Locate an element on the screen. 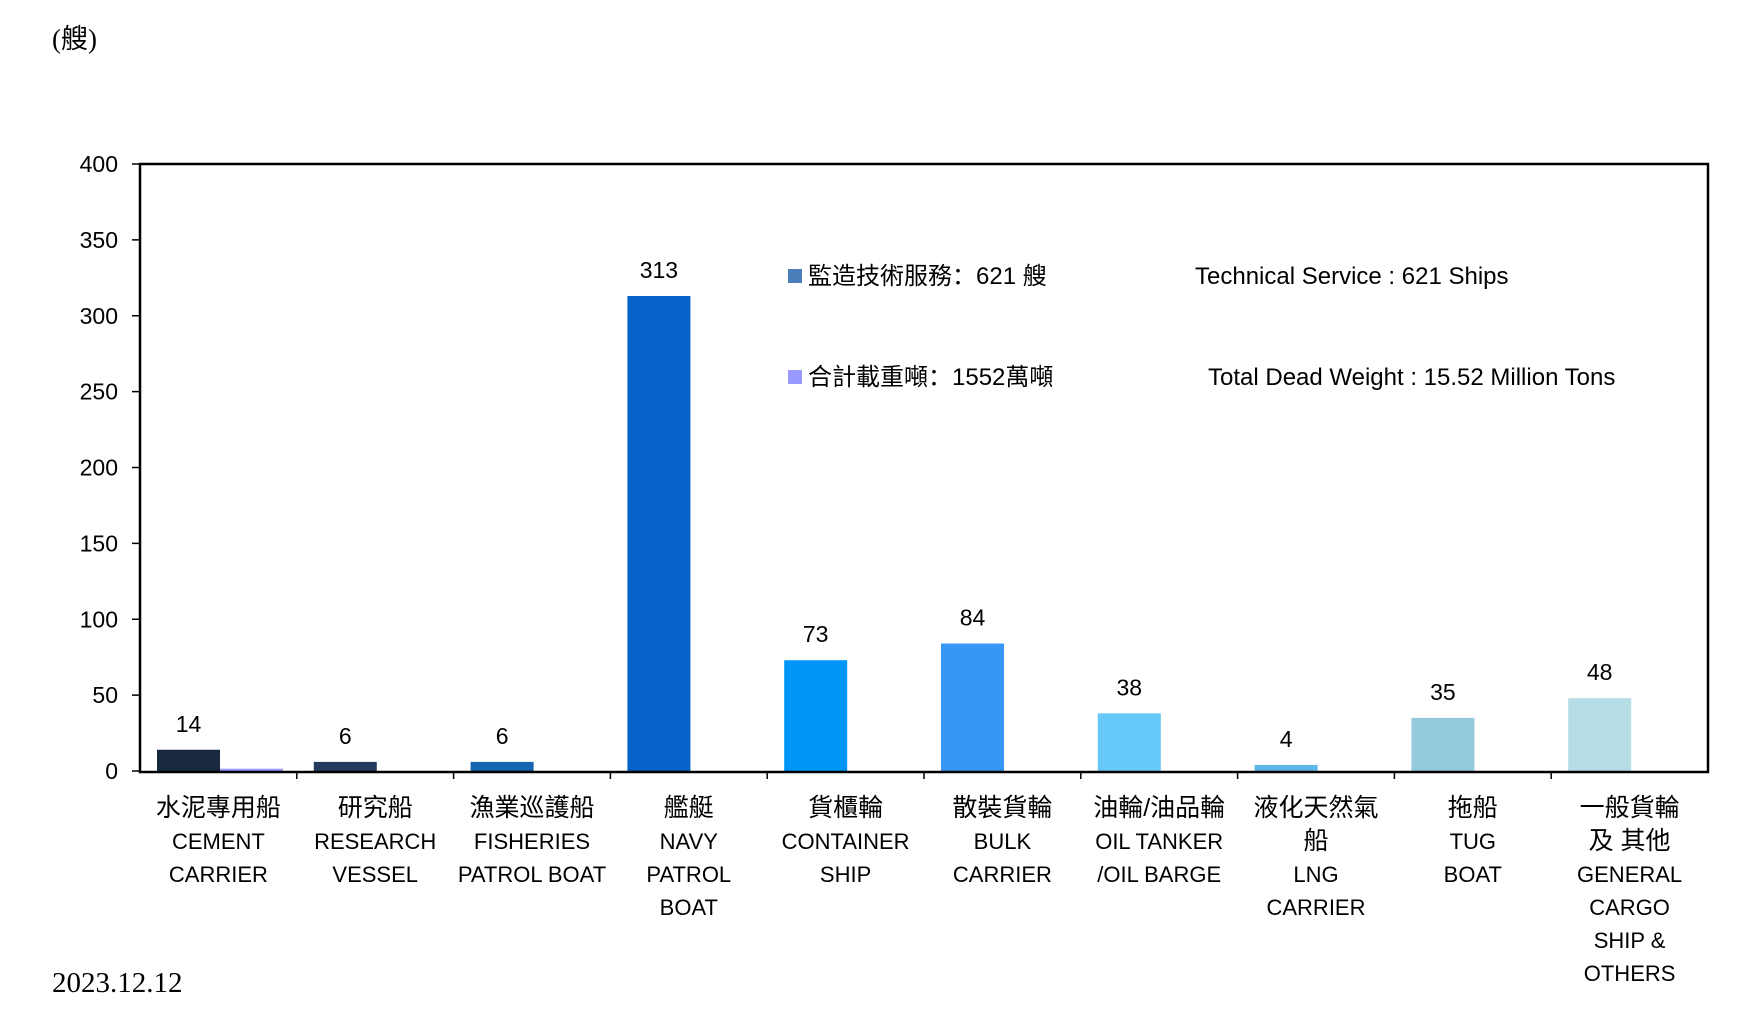  y-tick-label: 50 is located at coordinates (105, 695).